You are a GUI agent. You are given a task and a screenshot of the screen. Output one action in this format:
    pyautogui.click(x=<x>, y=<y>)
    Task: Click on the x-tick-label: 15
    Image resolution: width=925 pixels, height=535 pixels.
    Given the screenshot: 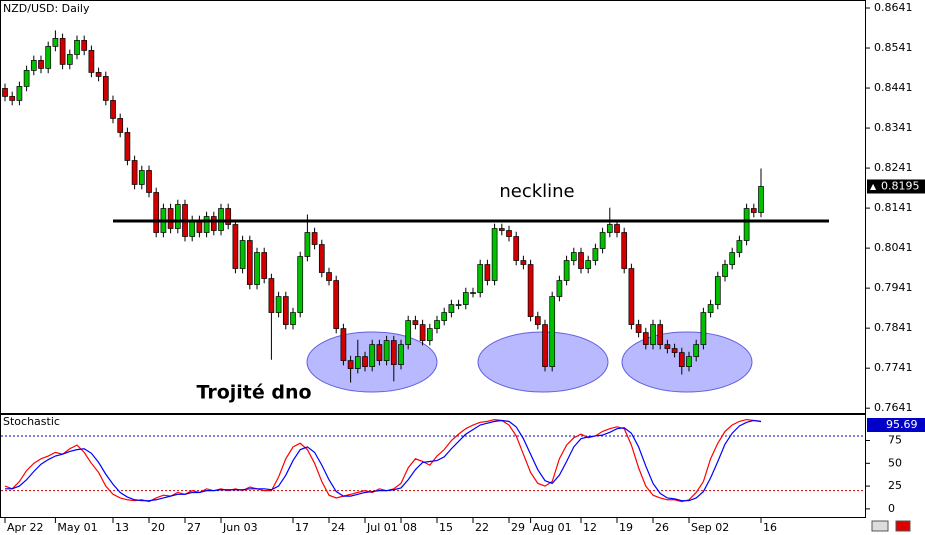 What is the action you would take?
    pyautogui.click(x=446, y=527)
    